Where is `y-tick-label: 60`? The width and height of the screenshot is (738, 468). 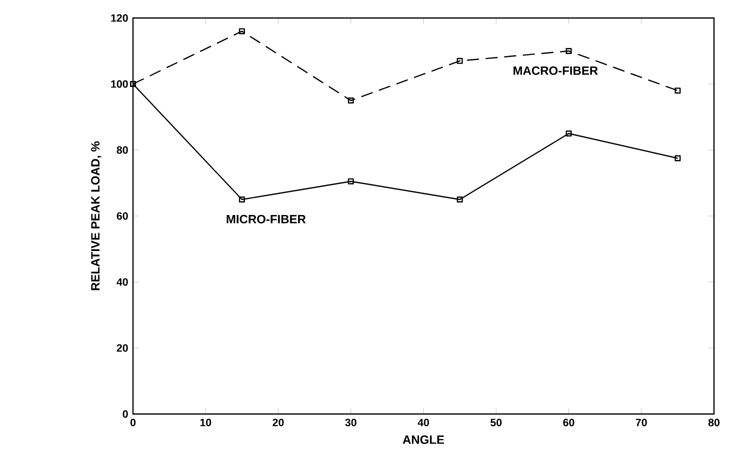 y-tick-label: 60 is located at coordinates (122, 216).